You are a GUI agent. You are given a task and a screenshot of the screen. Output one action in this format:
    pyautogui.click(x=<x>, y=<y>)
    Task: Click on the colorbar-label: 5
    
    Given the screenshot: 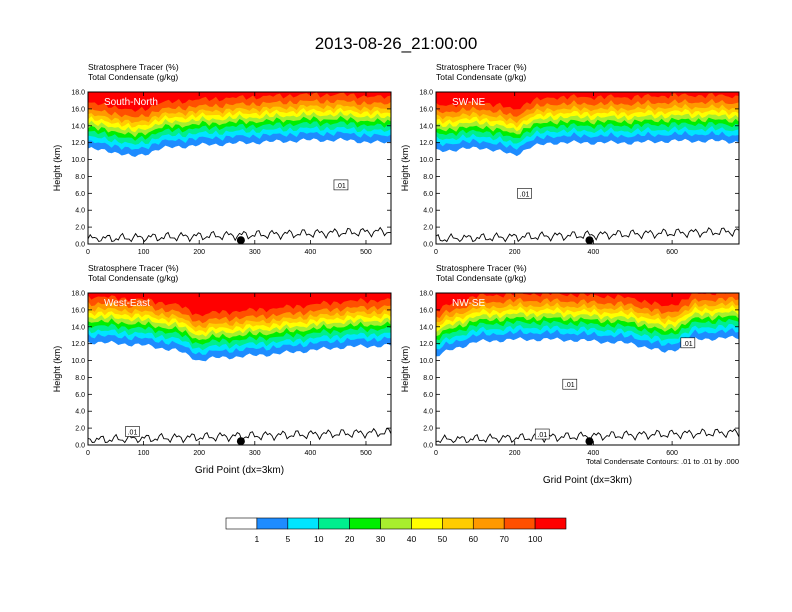 What is the action you would take?
    pyautogui.click(x=287, y=539)
    